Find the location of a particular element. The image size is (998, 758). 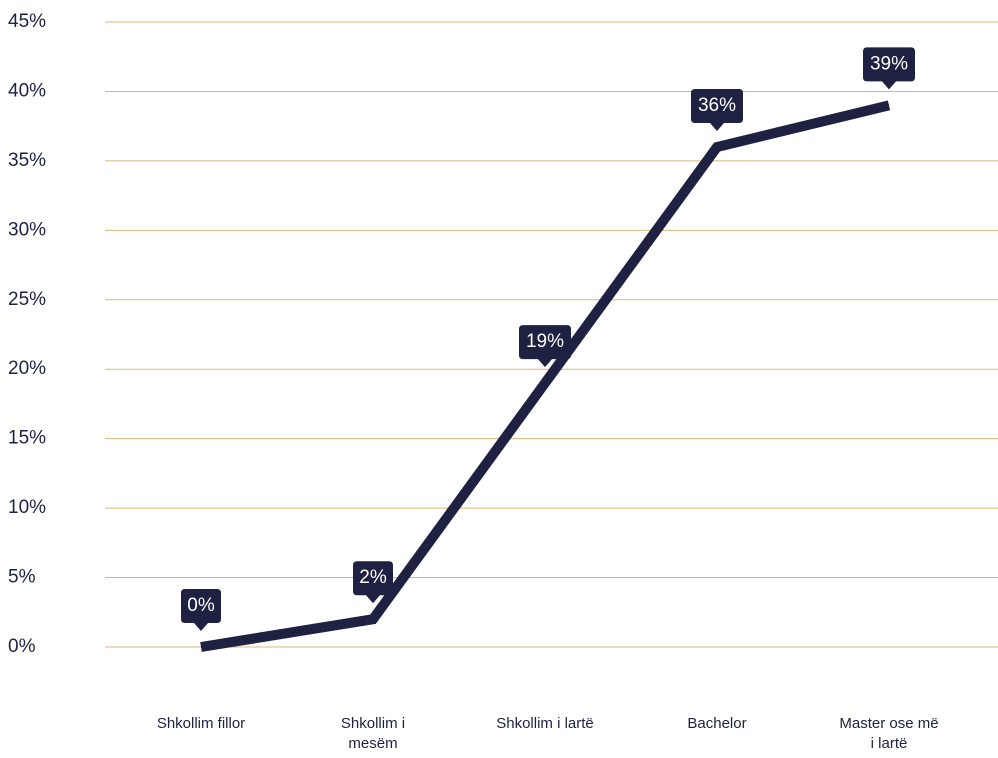

y-tick-label: 45% is located at coordinates (27, 21).